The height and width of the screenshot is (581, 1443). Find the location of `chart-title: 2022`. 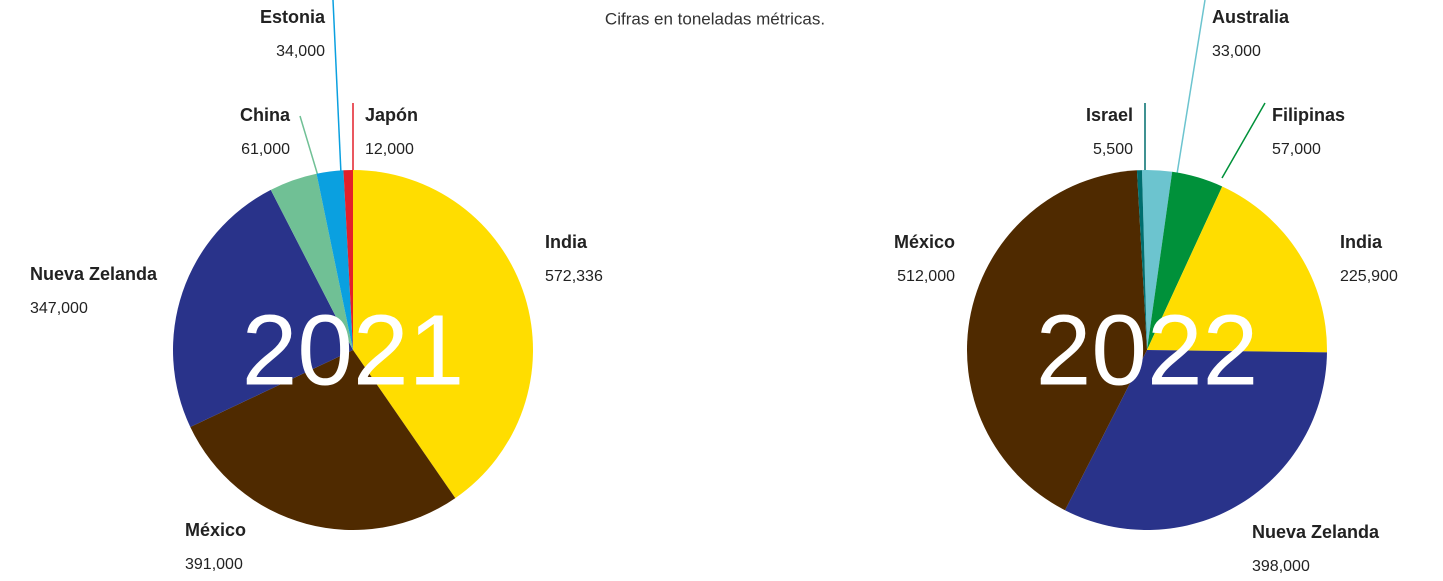

chart-title: 2022 is located at coordinates (1147, 350).